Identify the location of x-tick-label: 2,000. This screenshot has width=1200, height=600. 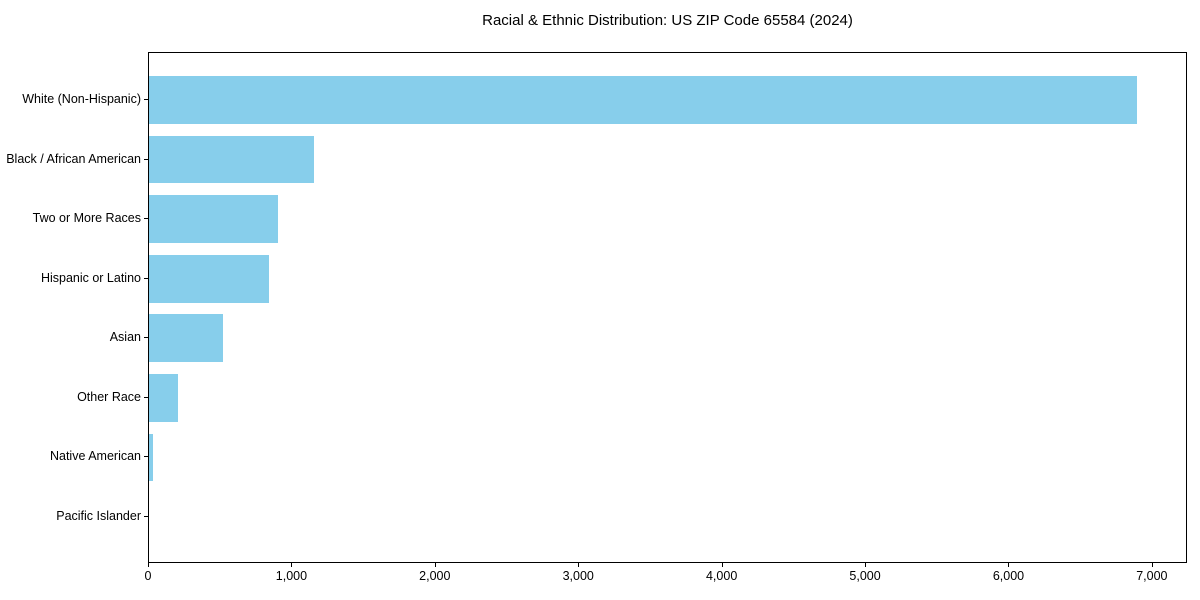
(435, 576).